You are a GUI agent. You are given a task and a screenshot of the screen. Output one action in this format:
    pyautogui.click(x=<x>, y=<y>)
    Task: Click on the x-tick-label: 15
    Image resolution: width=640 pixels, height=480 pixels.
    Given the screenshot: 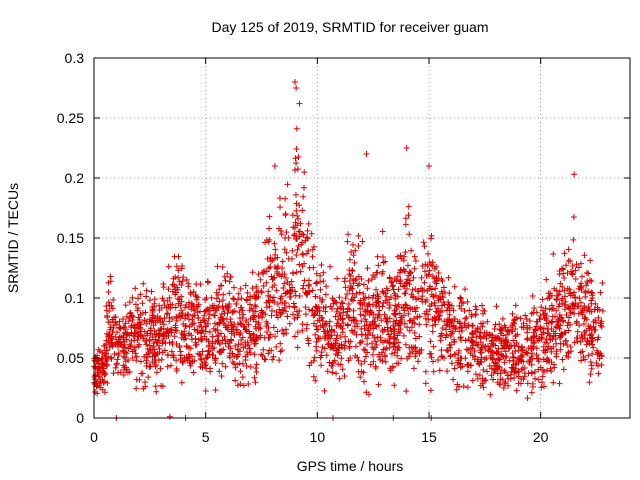 What is the action you would take?
    pyautogui.click(x=429, y=437)
    